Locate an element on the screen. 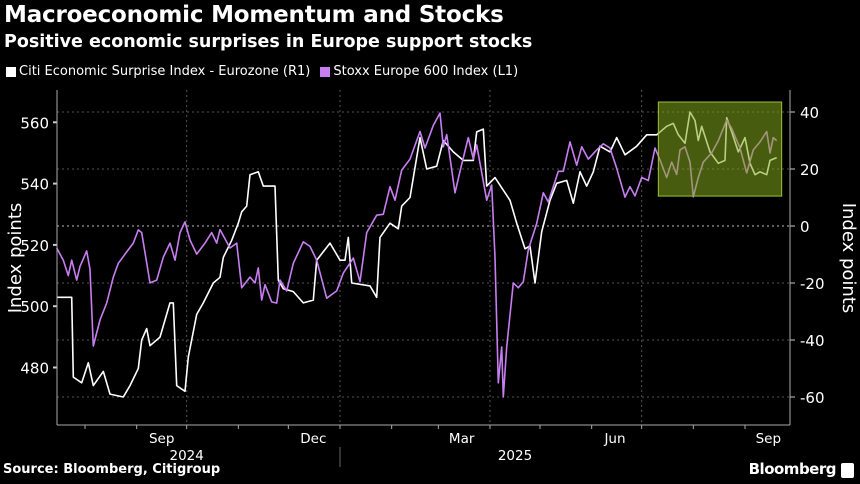 The height and width of the screenshot is (484, 860). left-axis-title: Index points is located at coordinates (15, 258).